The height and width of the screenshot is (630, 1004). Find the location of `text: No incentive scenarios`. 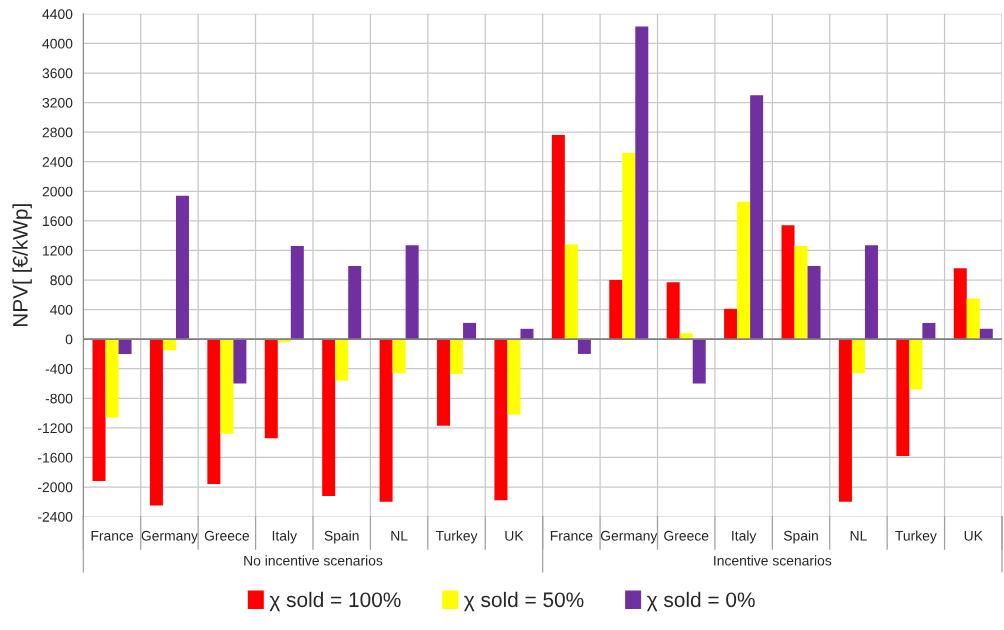

text: No incentive scenarios is located at coordinates (313, 560).